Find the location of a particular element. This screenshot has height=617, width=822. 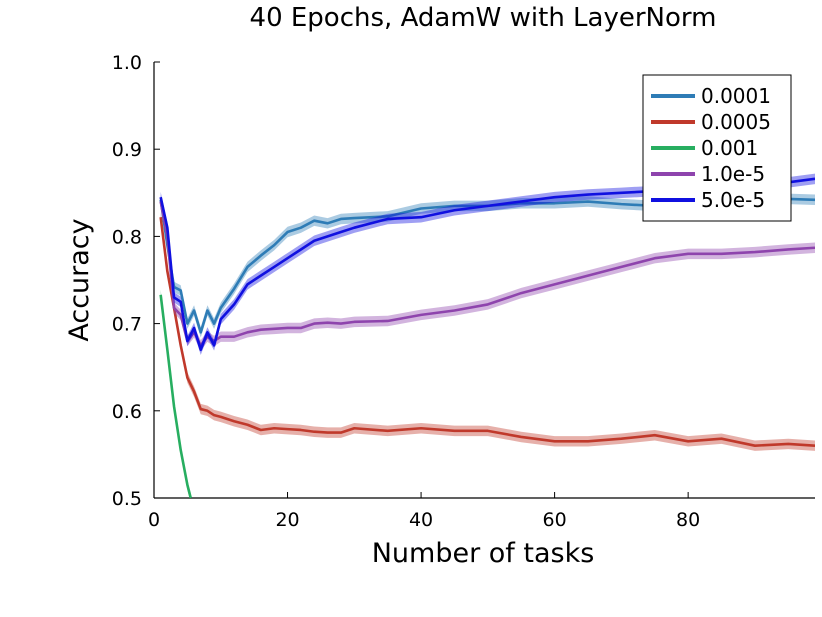

x-tick-label: 80 is located at coordinates (688, 520).